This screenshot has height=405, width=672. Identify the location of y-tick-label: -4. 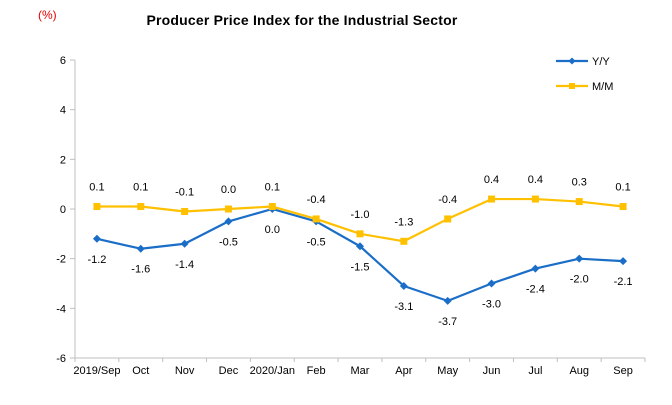
(61, 309).